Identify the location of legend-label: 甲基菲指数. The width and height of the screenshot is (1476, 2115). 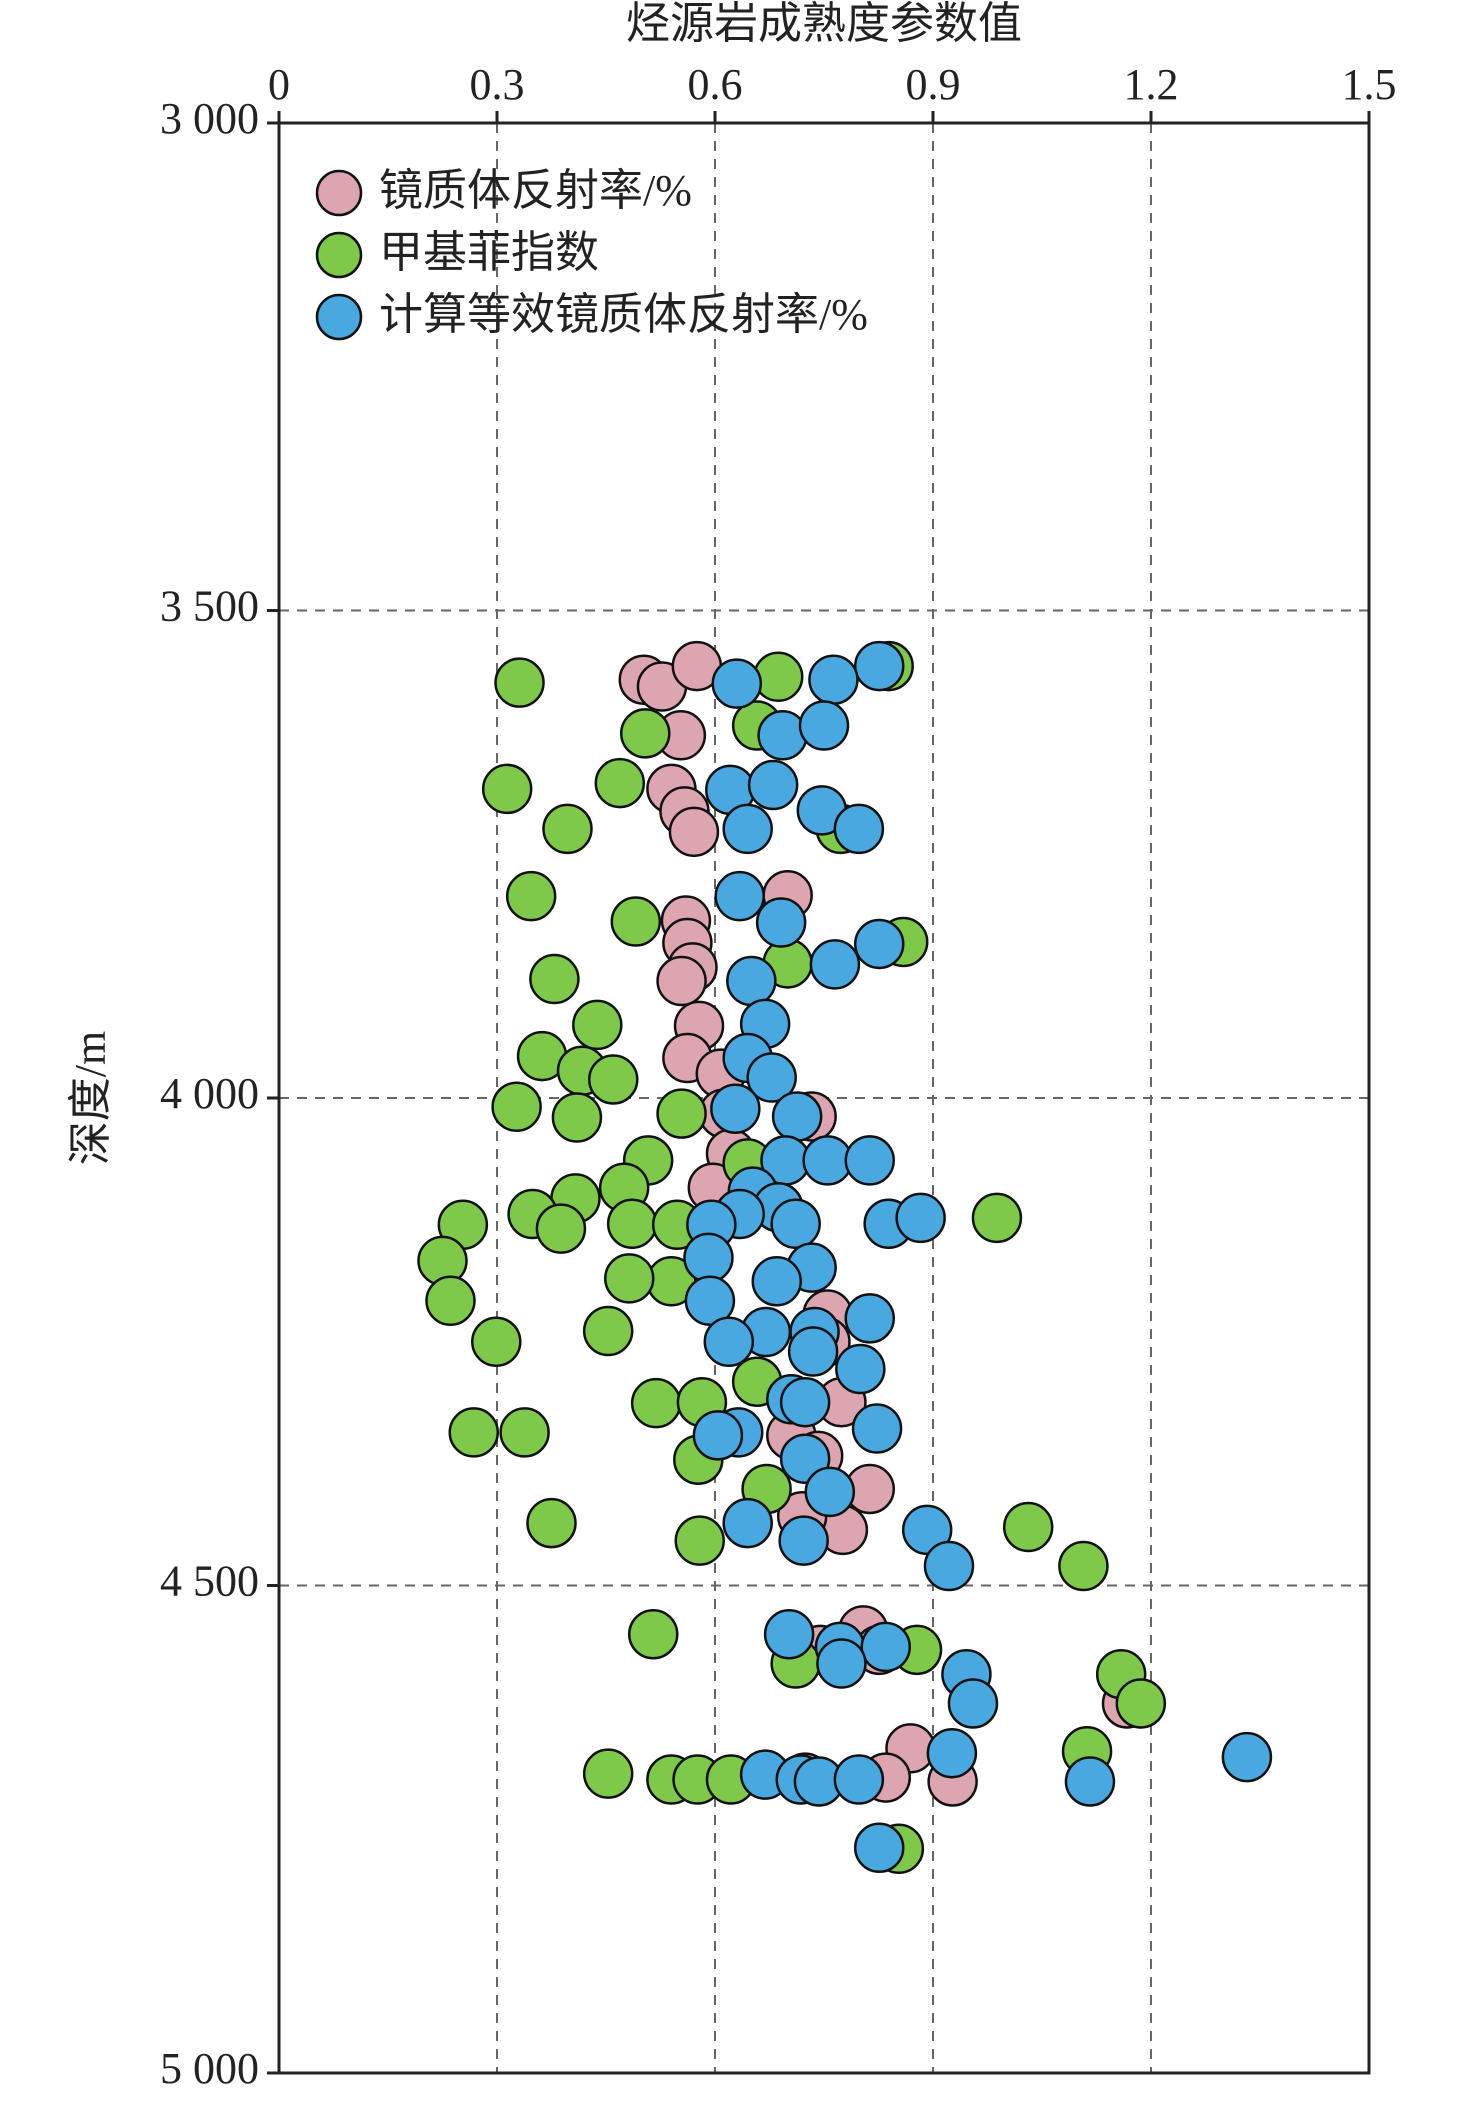
(489, 252).